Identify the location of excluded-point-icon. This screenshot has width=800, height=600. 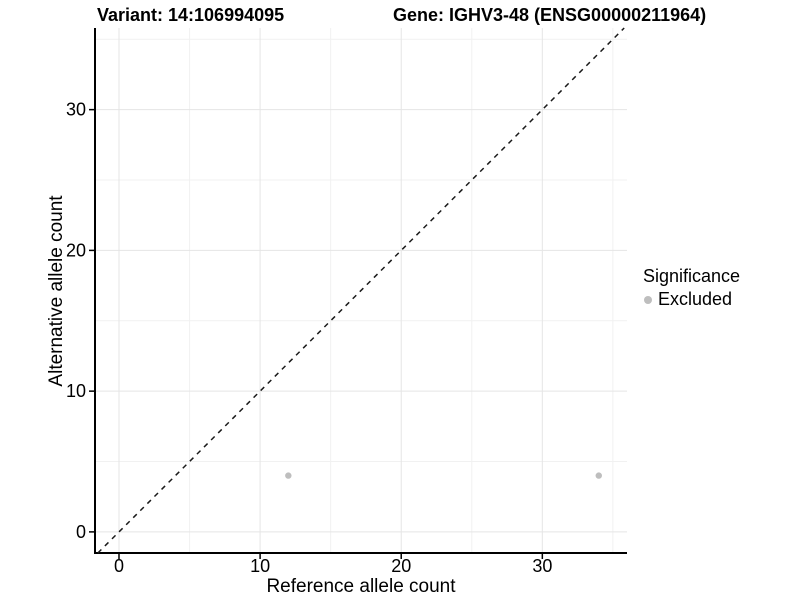
(648, 299).